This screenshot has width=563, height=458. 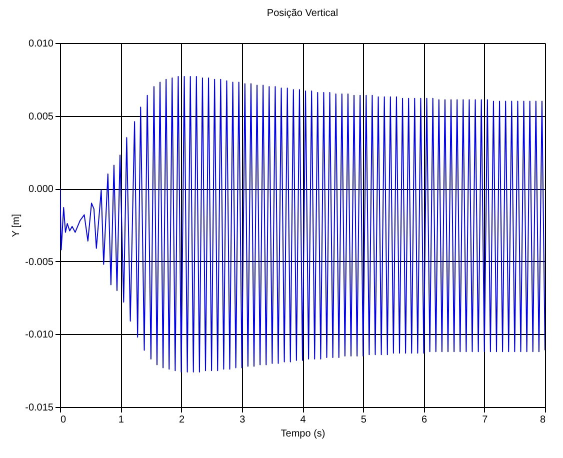 What do you see at coordinates (39, 408) in the screenshot?
I see `y-tick-label: -0.015` at bounding box center [39, 408].